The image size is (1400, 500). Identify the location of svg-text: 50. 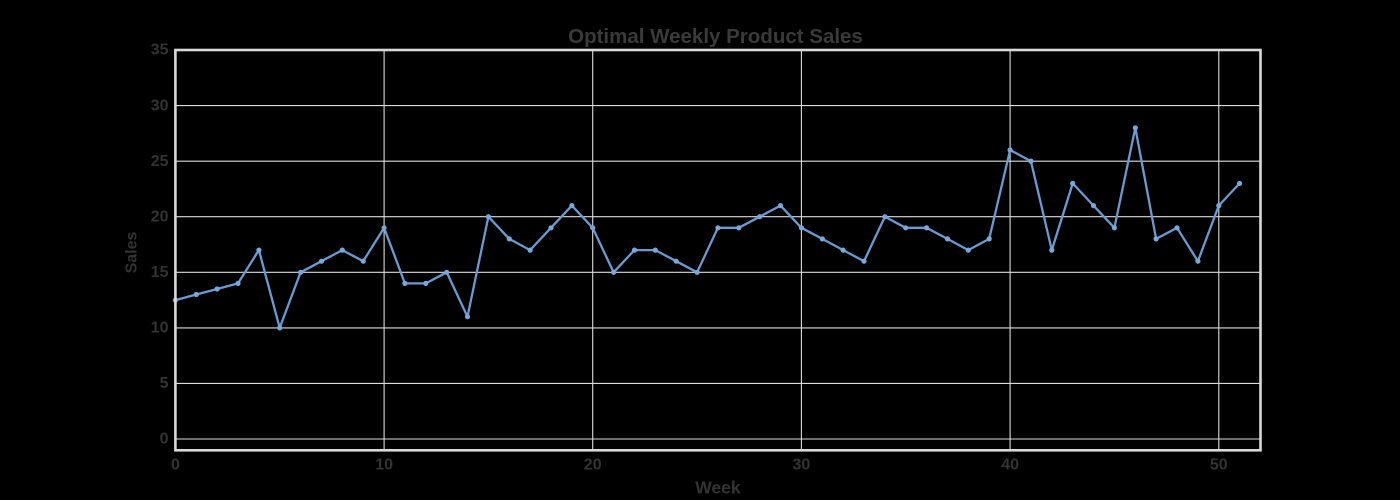
(1219, 465).